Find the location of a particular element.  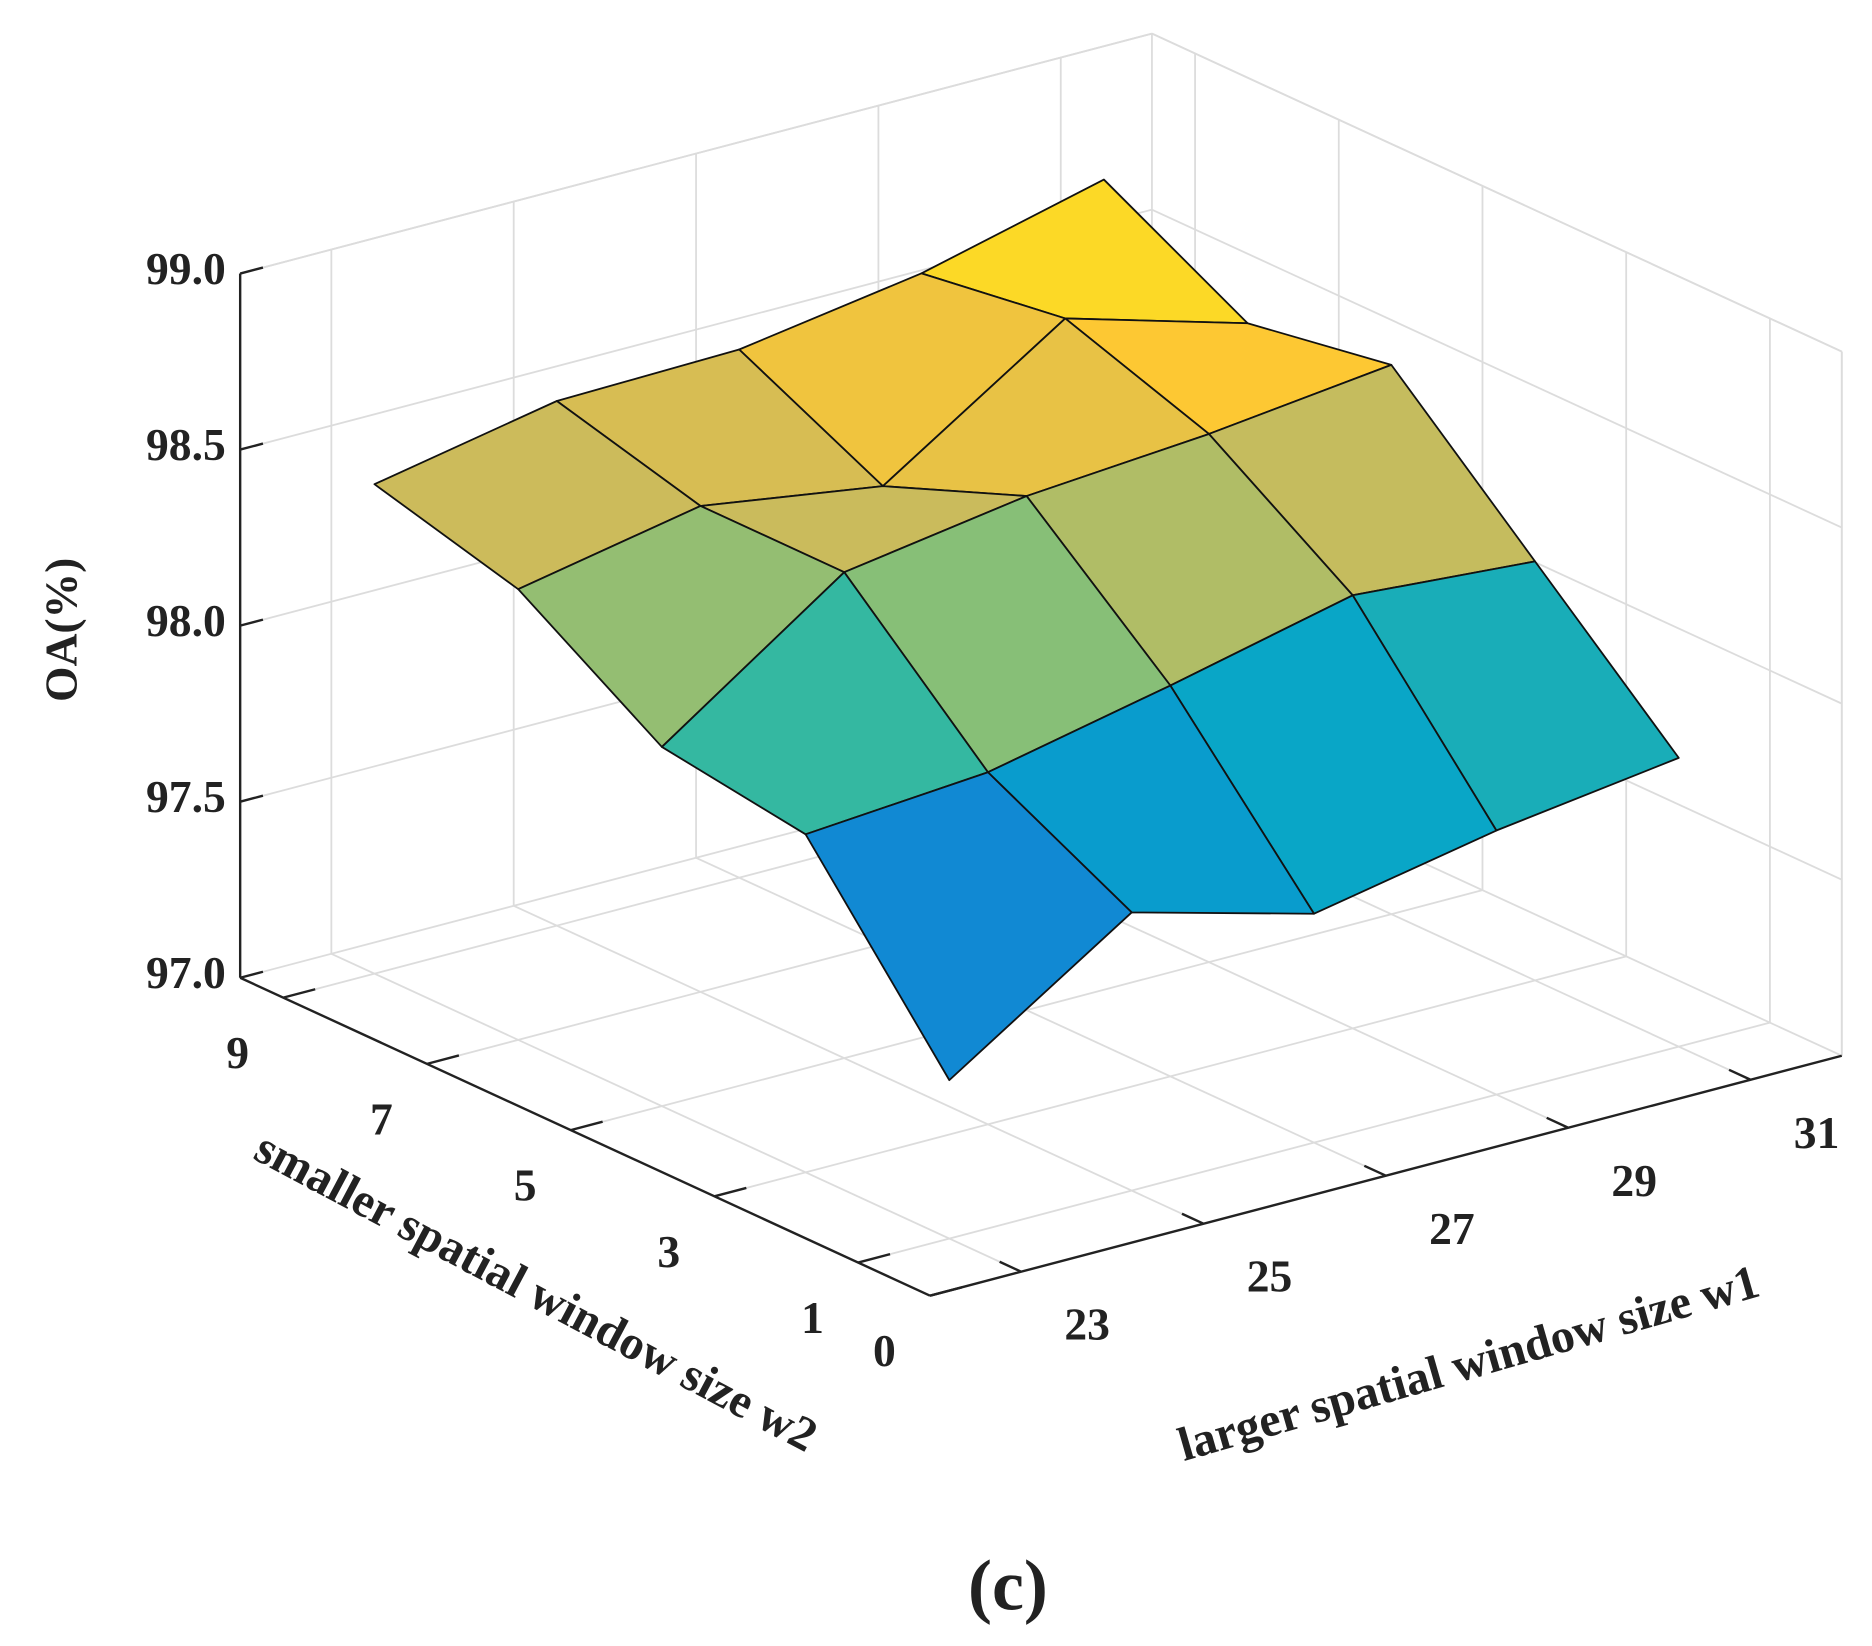

y-tick-label: 7 is located at coordinates (381, 1118).